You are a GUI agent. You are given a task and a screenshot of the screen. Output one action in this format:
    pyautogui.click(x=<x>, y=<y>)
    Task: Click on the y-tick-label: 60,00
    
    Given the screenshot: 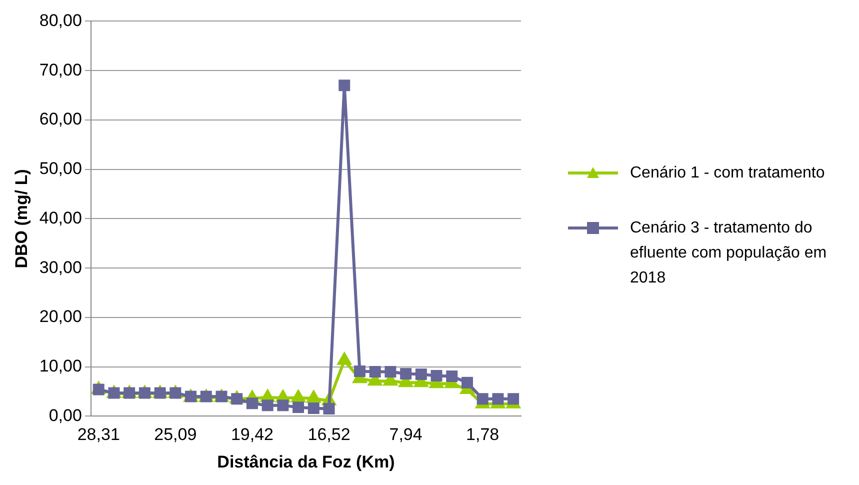 What is the action you would take?
    pyautogui.click(x=60, y=119)
    